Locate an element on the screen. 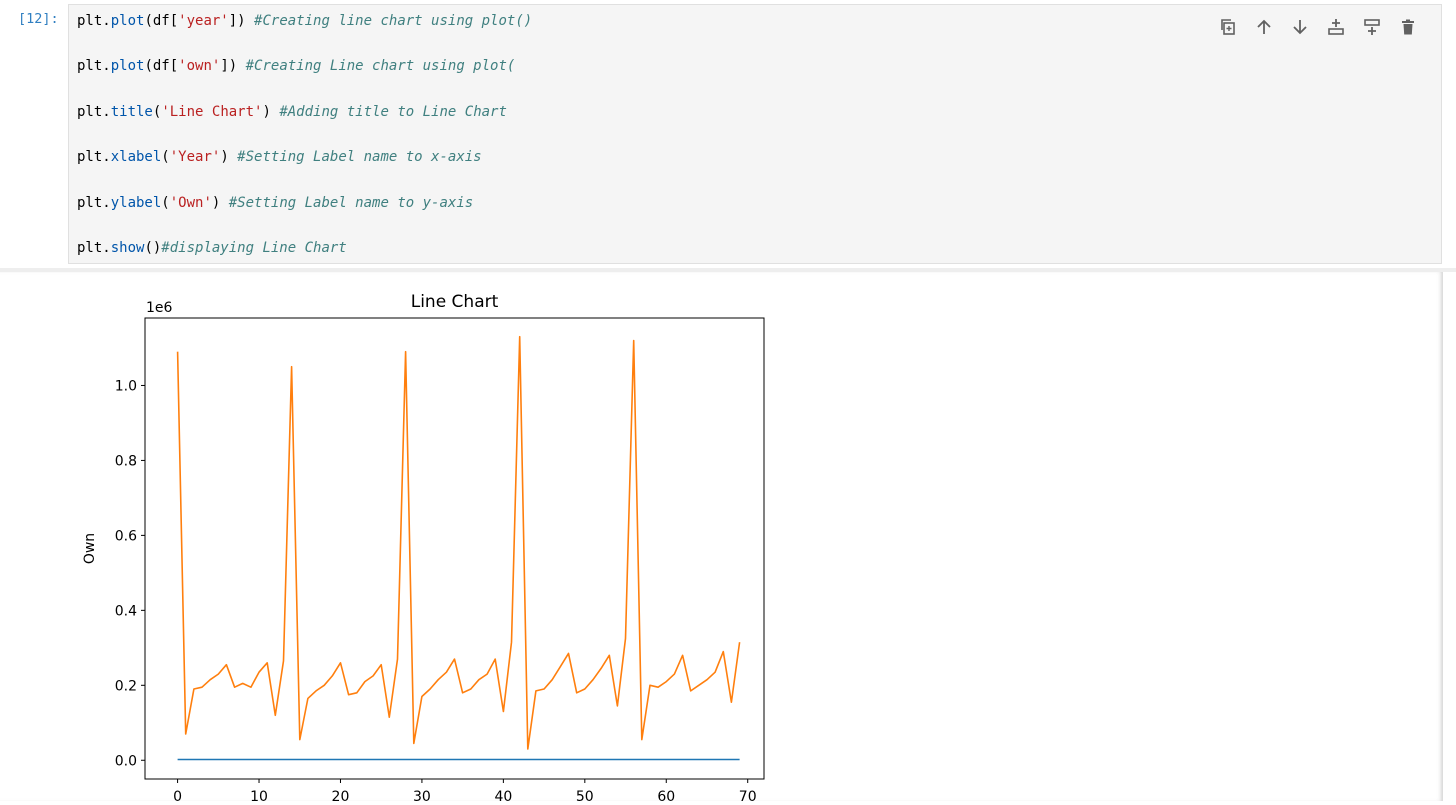  insert-cell-above-button is located at coordinates (1336, 27).